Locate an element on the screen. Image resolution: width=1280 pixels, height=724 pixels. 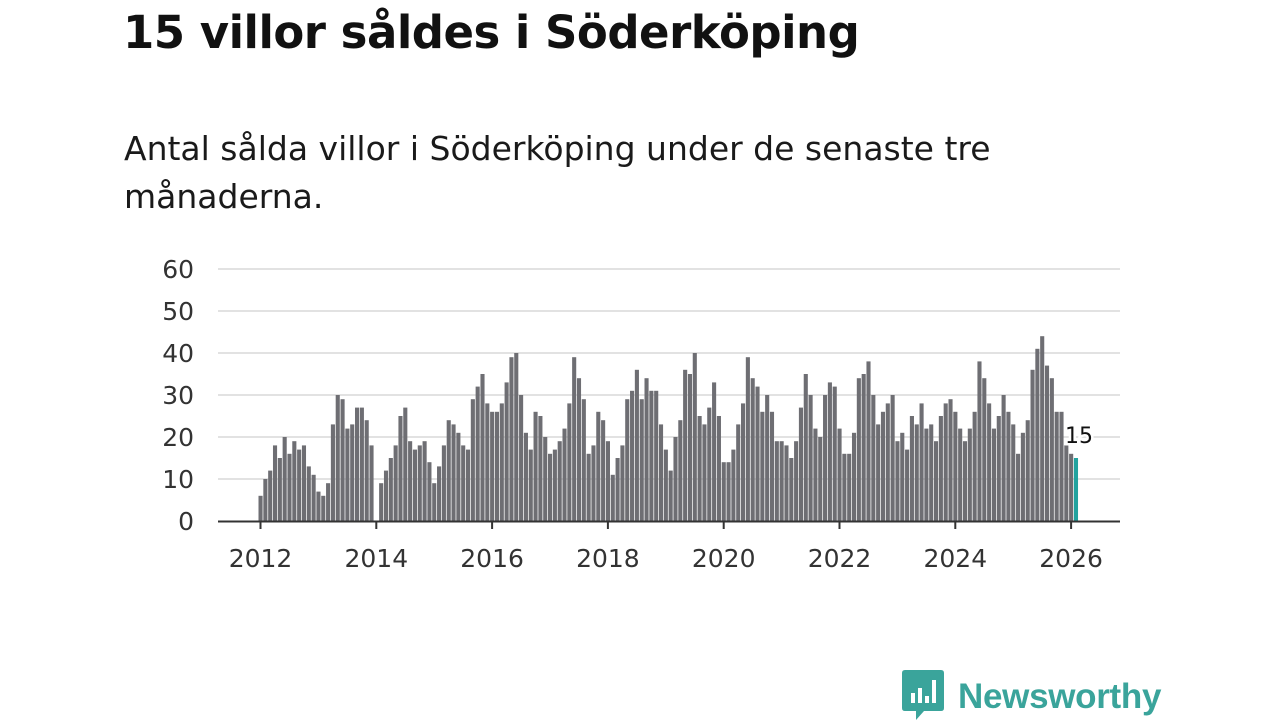
x-tick-label: 2014 is located at coordinates (376, 558).